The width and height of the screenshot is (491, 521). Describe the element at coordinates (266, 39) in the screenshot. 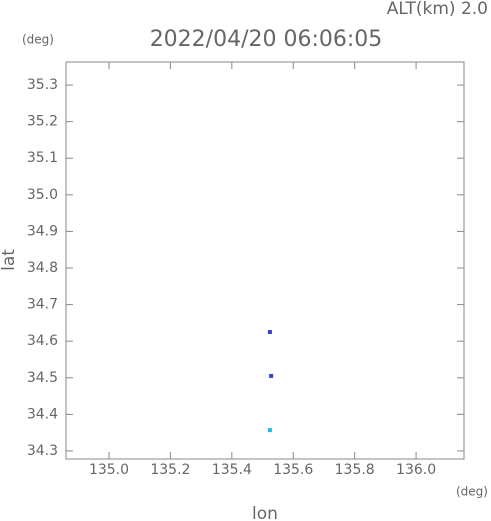

I see `chart-title: 2022/04/20 06:06:05` at that location.